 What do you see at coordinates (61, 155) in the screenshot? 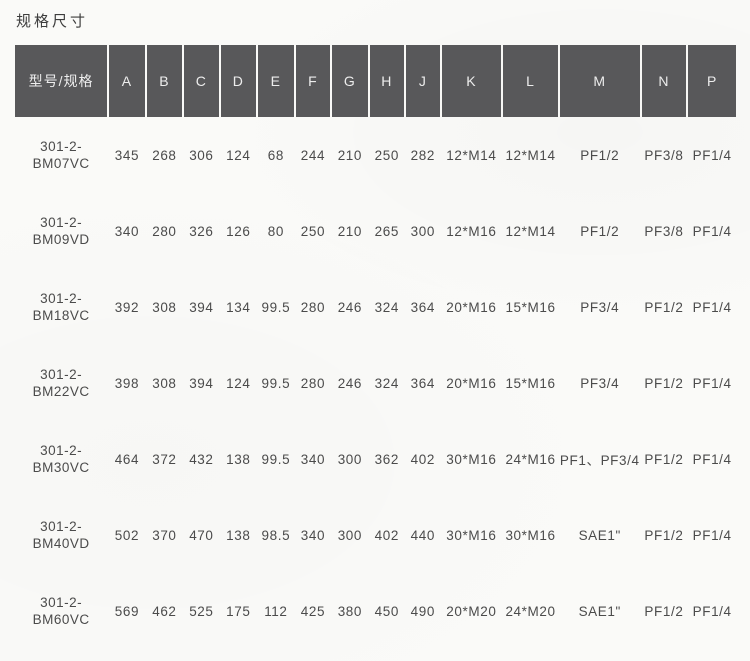
I see `model-cell: 301-2- BM07VC` at bounding box center [61, 155].